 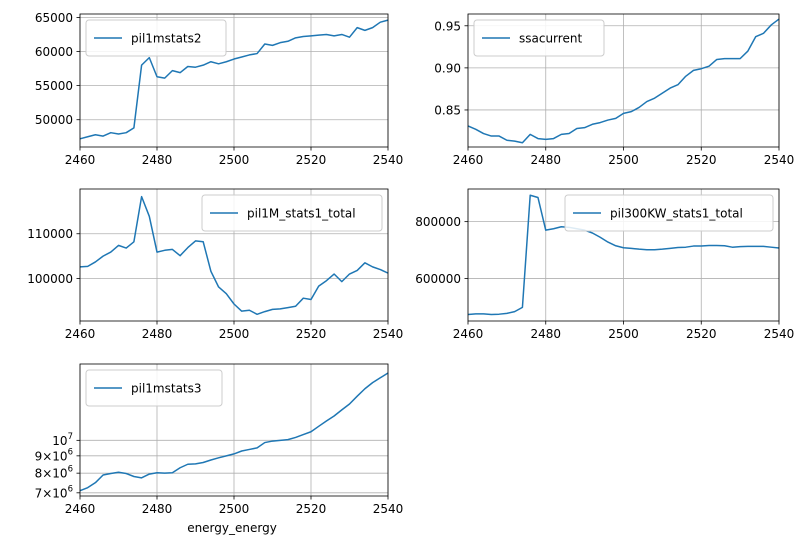 I want to click on legend: ssacurrent, so click(x=539, y=38).